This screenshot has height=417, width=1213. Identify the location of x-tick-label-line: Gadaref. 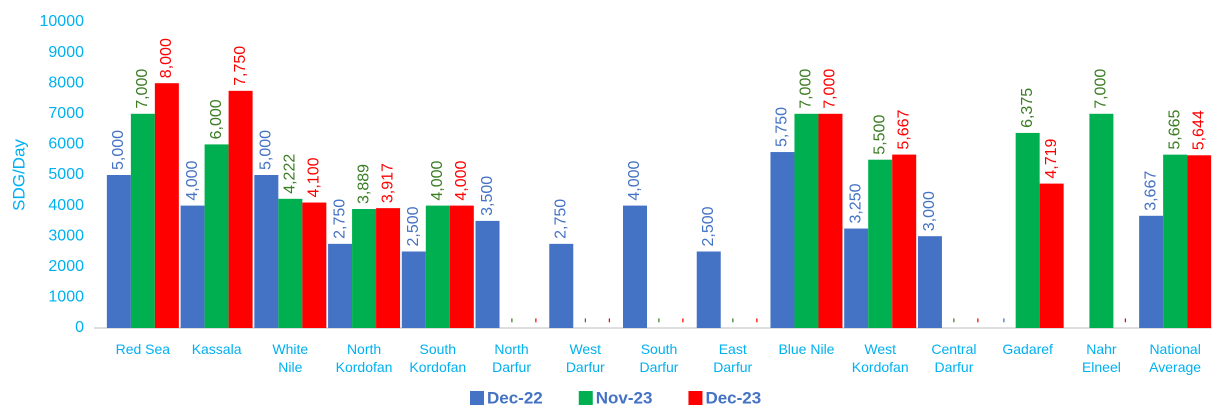
(1027, 349).